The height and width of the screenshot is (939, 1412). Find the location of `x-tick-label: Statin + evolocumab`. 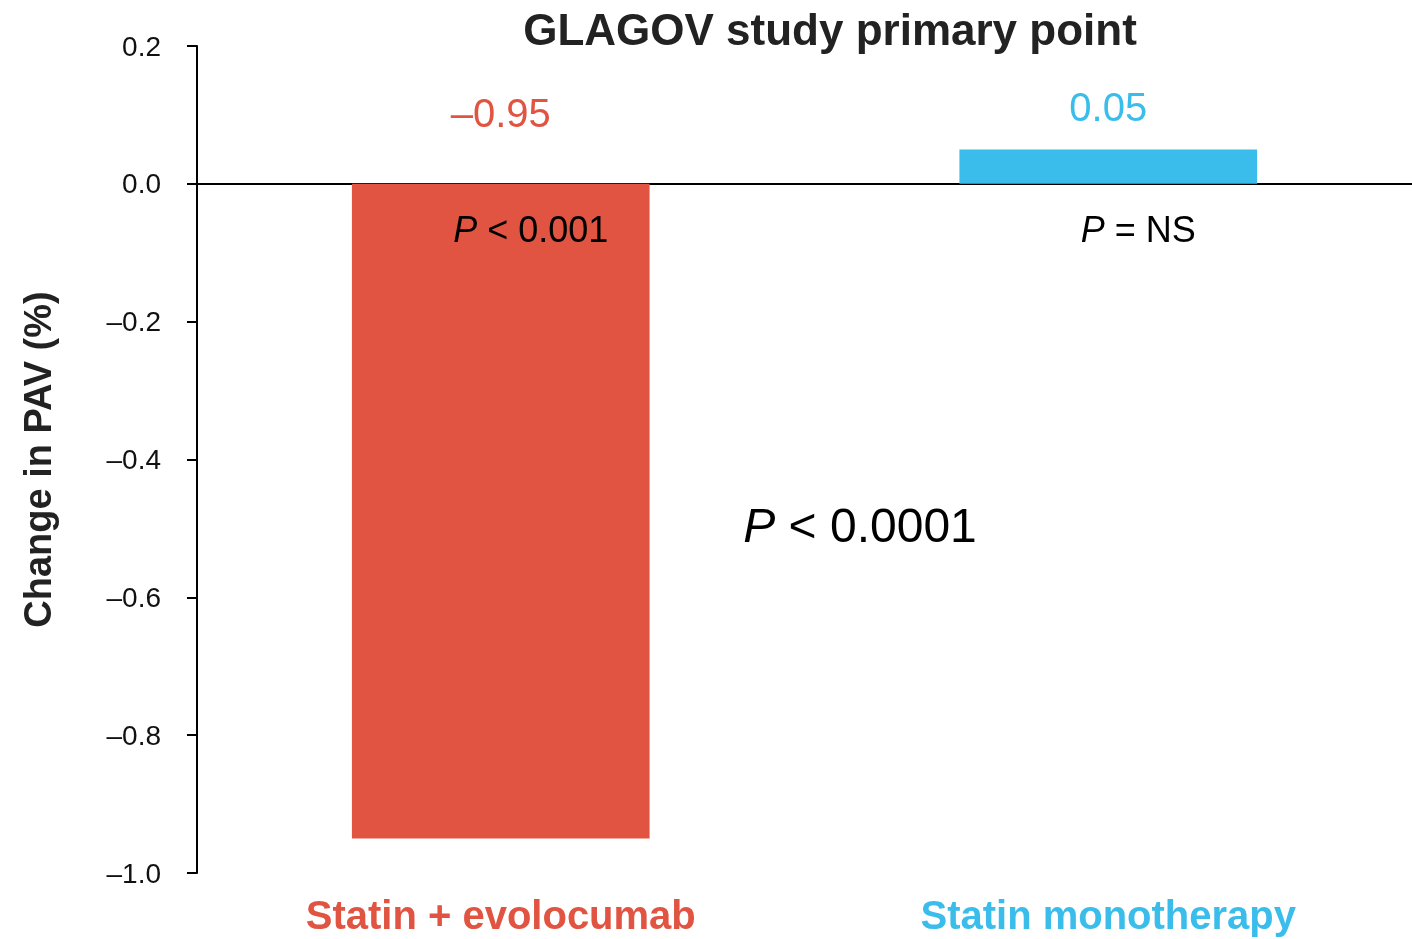

x-tick-label: Statin + evolocumab is located at coordinates (500, 915).